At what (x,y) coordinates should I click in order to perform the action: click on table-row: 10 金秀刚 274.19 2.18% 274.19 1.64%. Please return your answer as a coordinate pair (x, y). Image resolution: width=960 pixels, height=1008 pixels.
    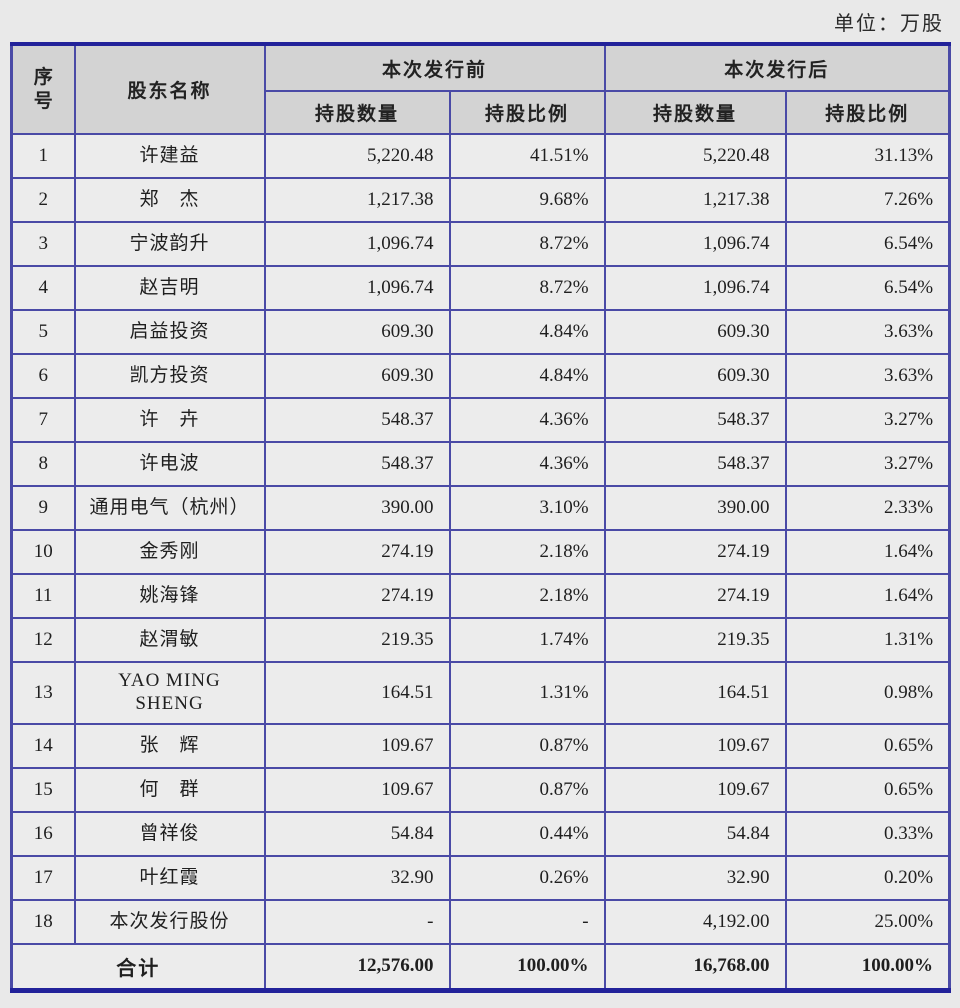
    Looking at the image, I should click on (480, 552).